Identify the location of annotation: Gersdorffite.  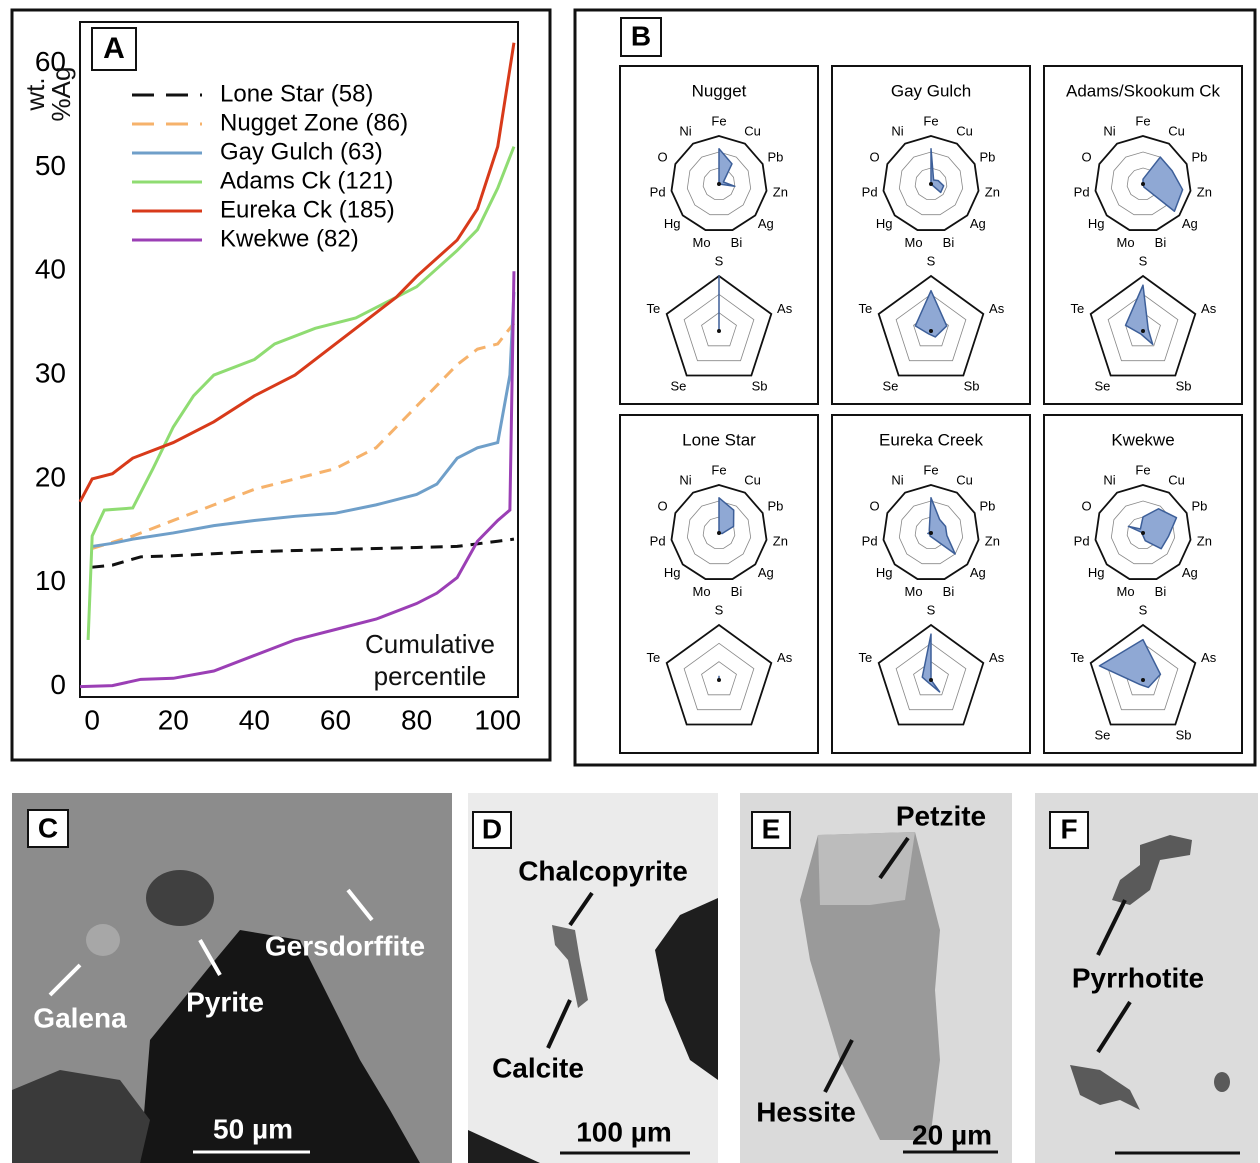
(345, 945).